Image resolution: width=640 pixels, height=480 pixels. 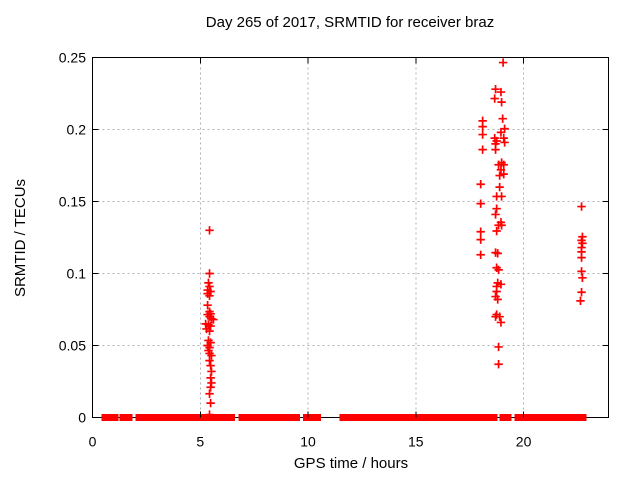 What do you see at coordinates (93, 441) in the screenshot?
I see `x-tick-label: 0` at bounding box center [93, 441].